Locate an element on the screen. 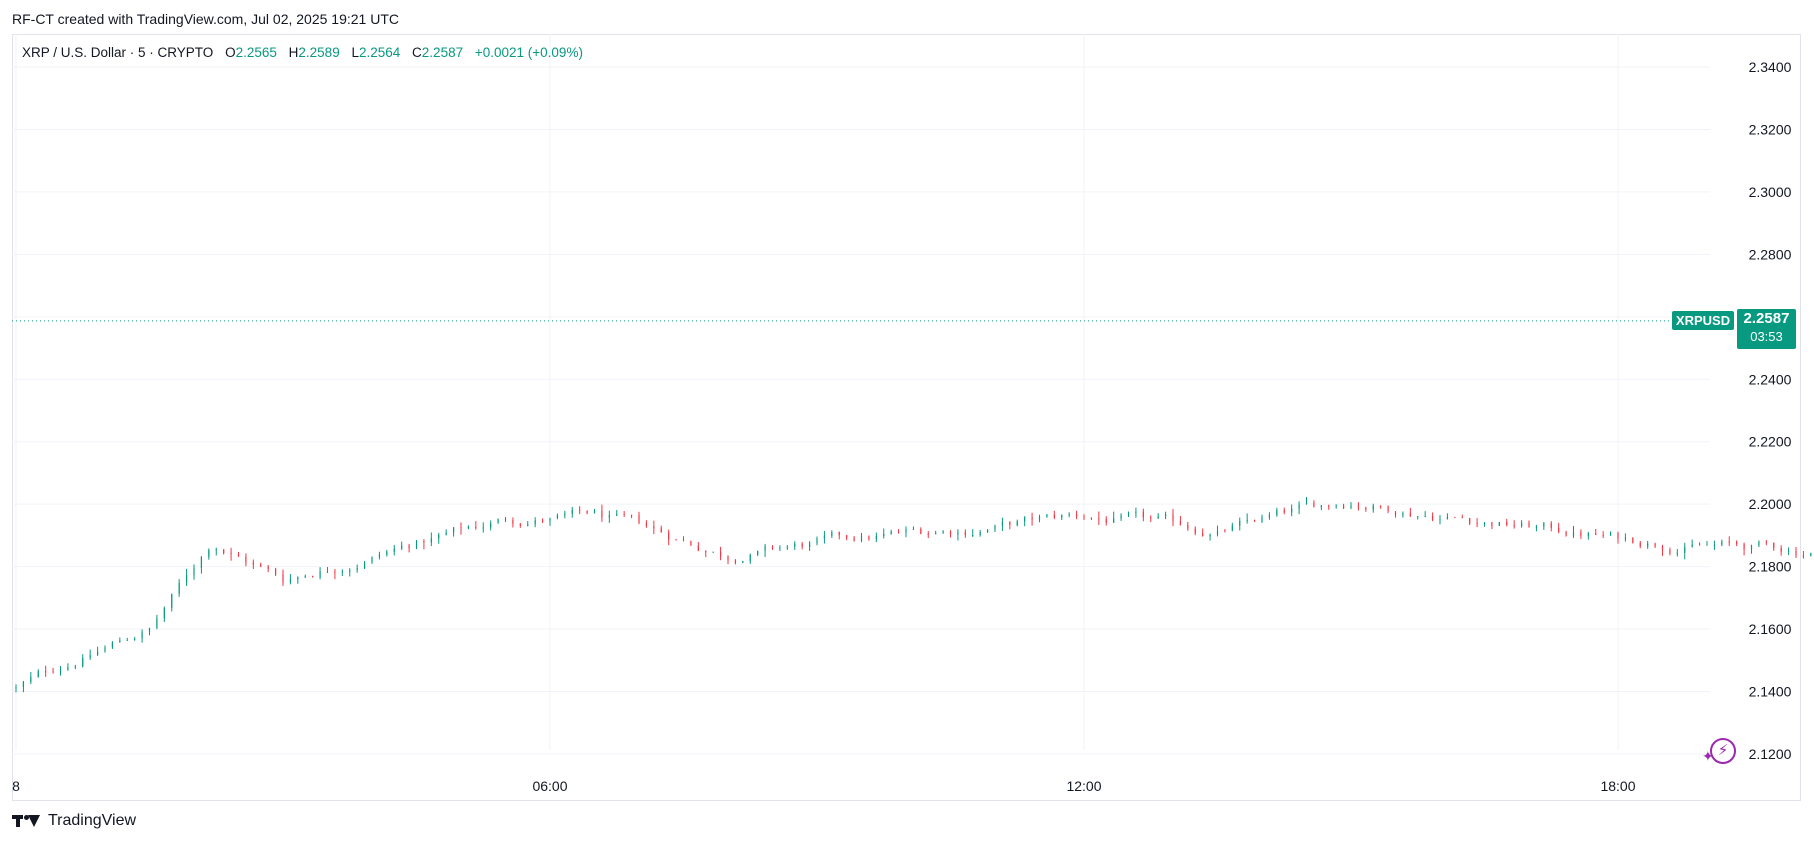  lightning-bolt-icon: ⚡ is located at coordinates (1723, 751).